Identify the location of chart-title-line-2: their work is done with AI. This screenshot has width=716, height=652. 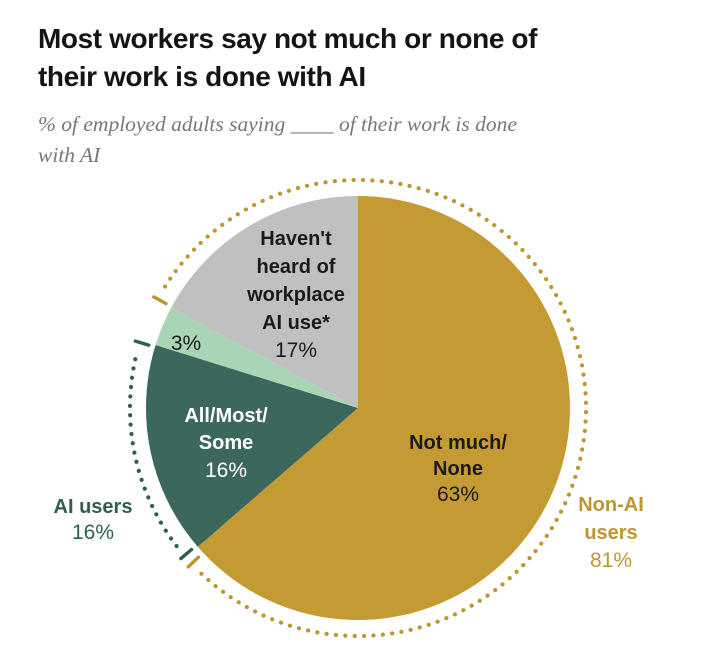
(202, 76).